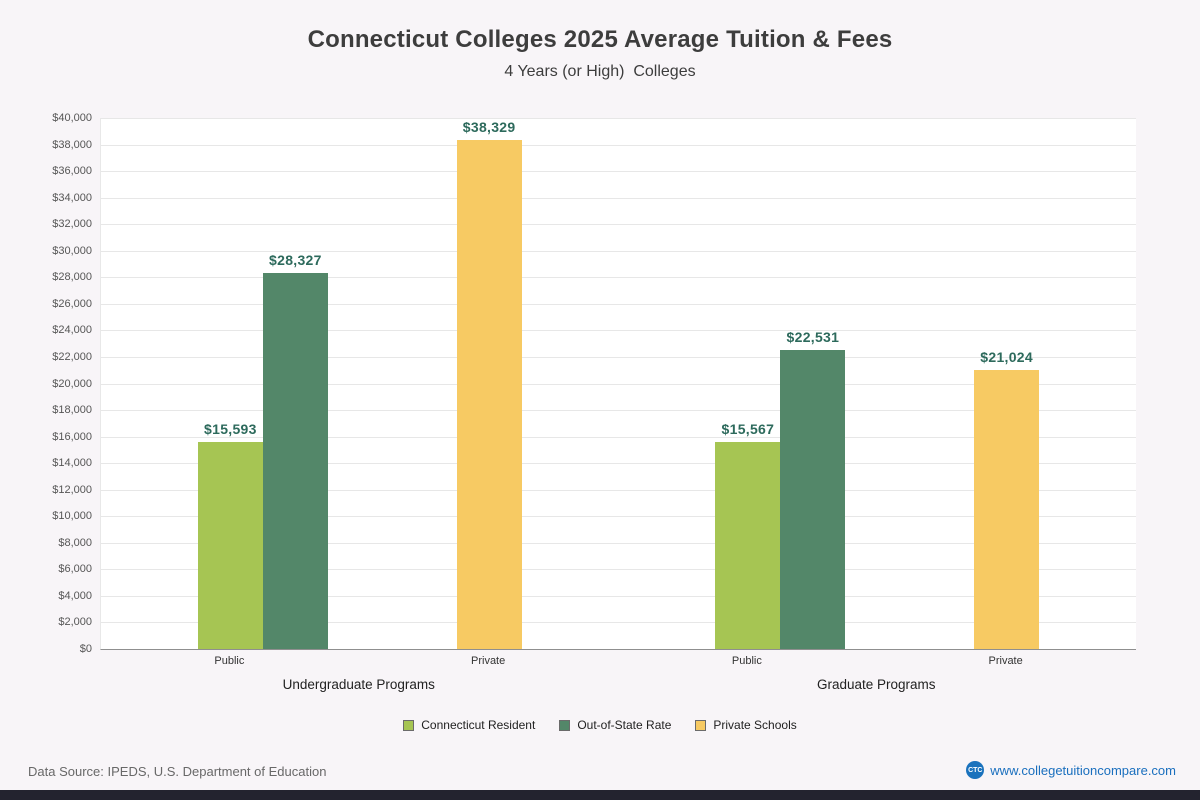  I want to click on bar-value-label: $15,593, so click(230, 429).